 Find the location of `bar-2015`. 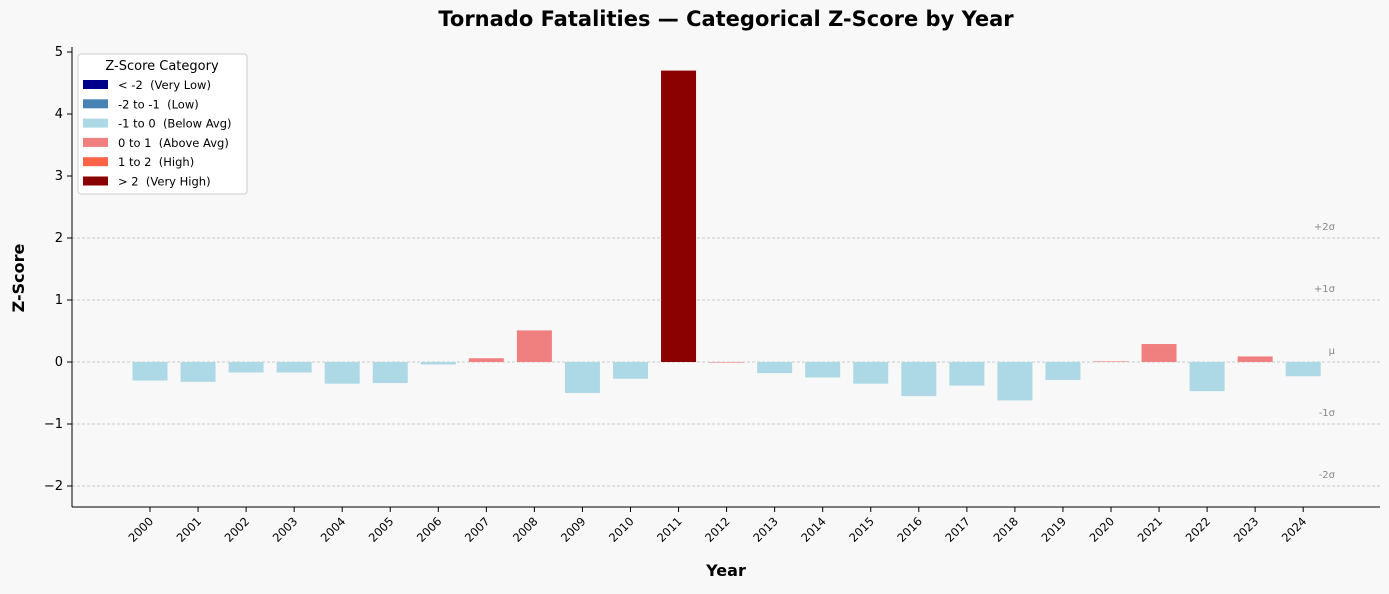

bar-2015 is located at coordinates (871, 373).